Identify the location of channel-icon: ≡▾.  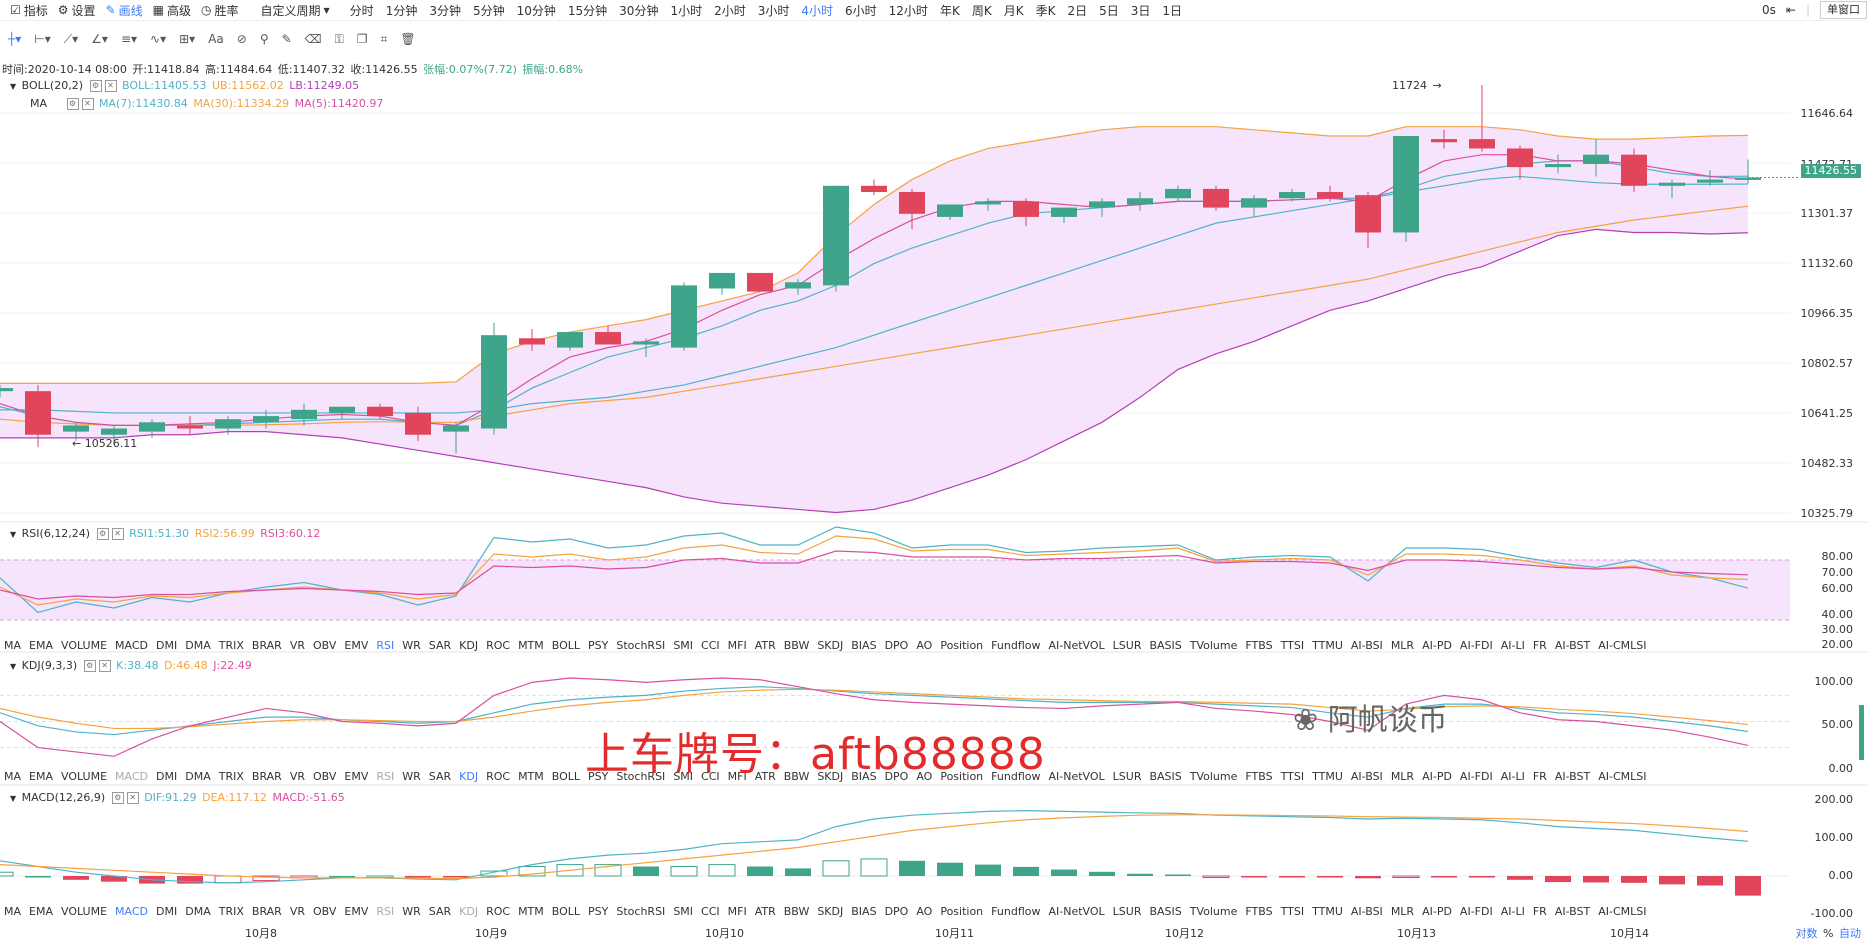
(129, 39).